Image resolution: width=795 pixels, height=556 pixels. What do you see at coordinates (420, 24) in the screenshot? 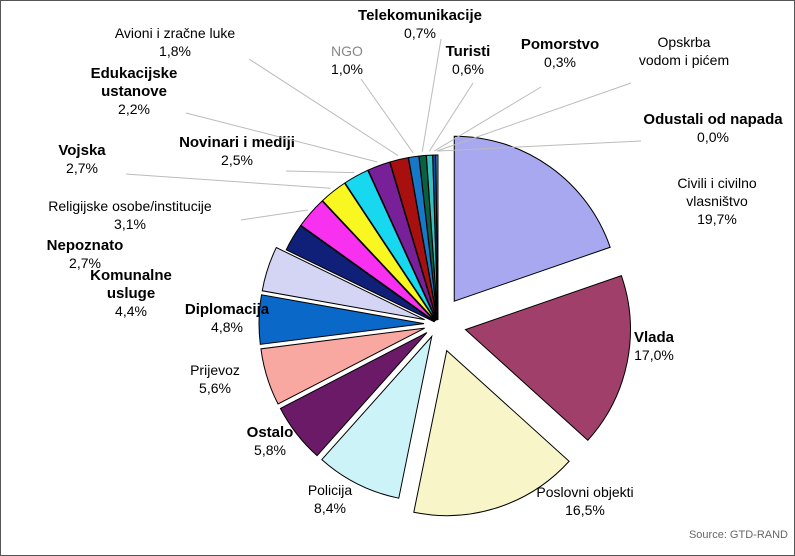
I see `slice-label-telekomunikacije: Telekomunikacije 0,7%` at bounding box center [420, 24].